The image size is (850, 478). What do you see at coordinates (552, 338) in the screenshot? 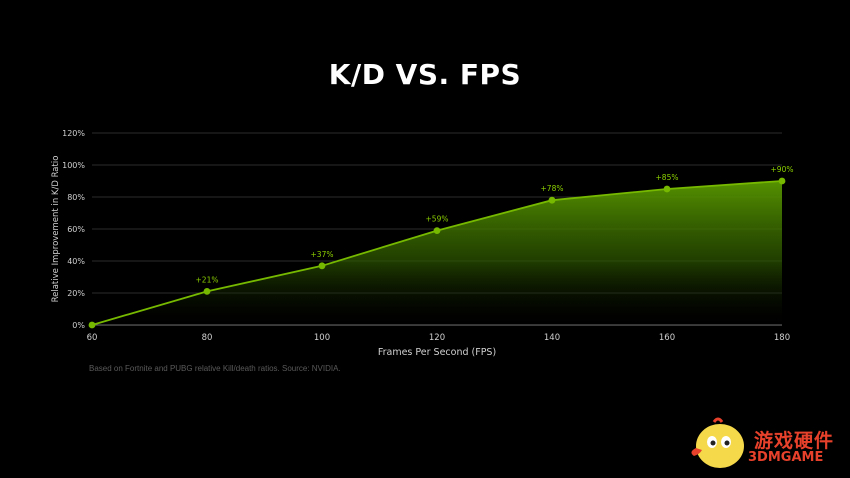
I see `x-tick-label: 140` at bounding box center [552, 338].